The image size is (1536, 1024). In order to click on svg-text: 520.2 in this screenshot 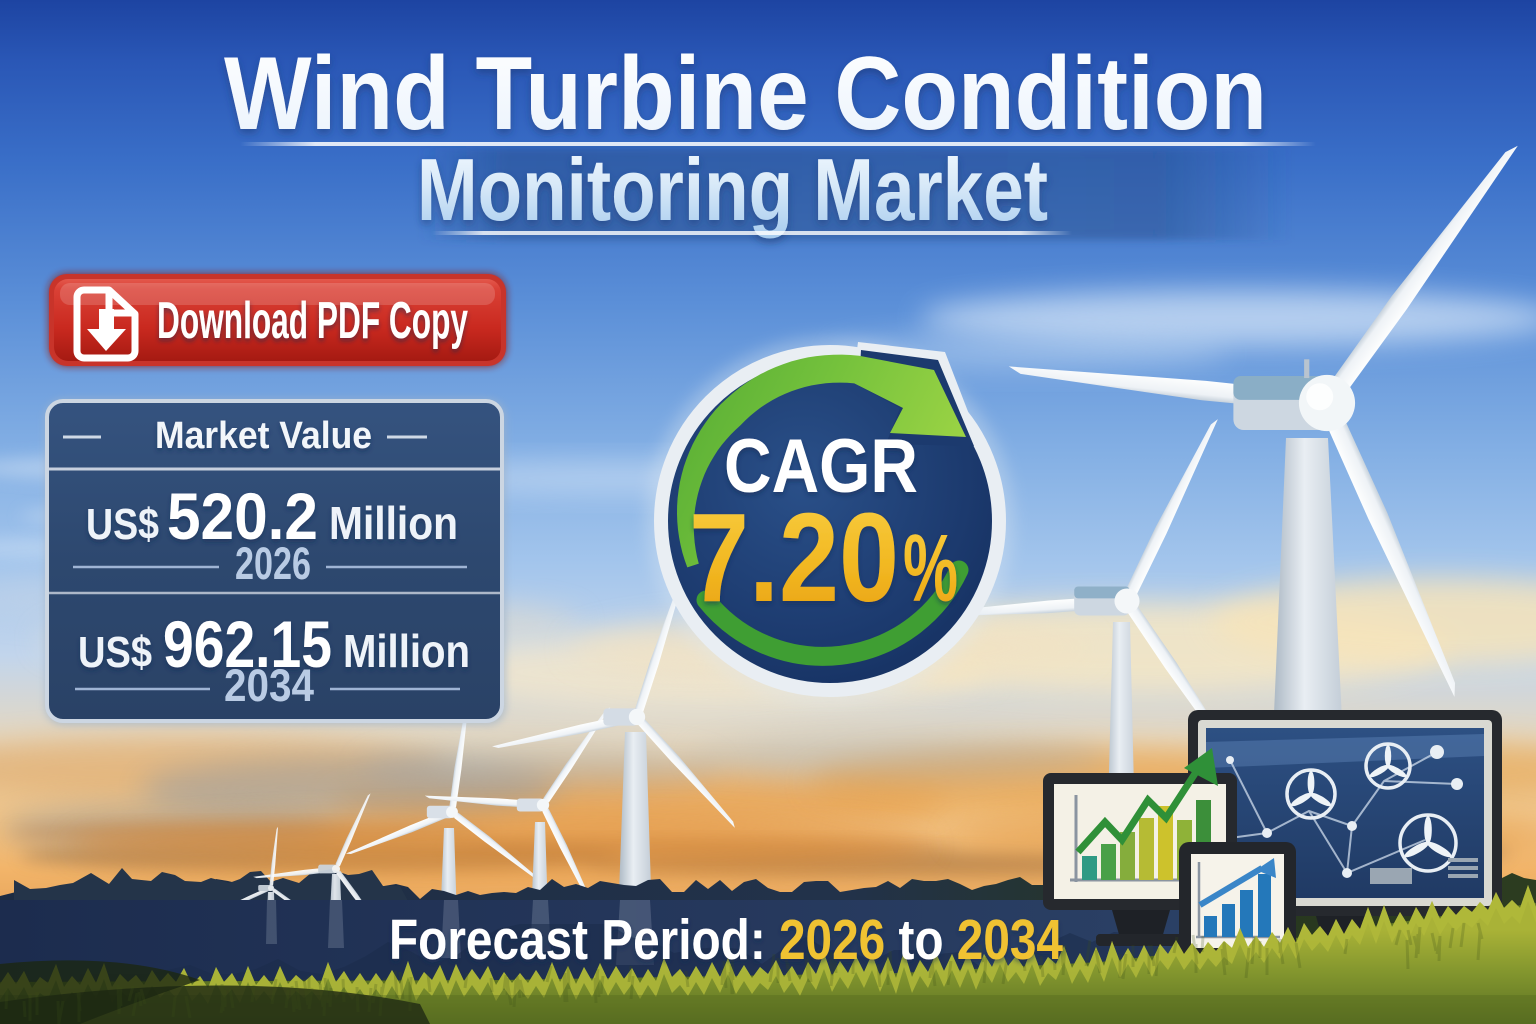, I will do `click(242, 516)`.